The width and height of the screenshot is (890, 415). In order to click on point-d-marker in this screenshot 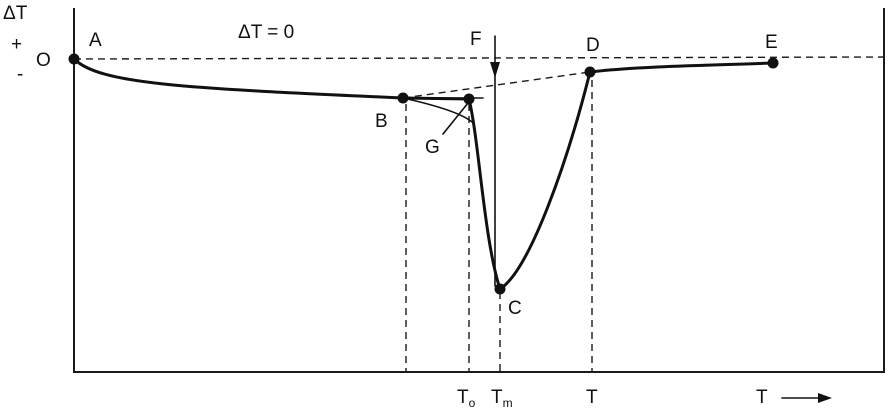, I will do `click(590, 72)`.